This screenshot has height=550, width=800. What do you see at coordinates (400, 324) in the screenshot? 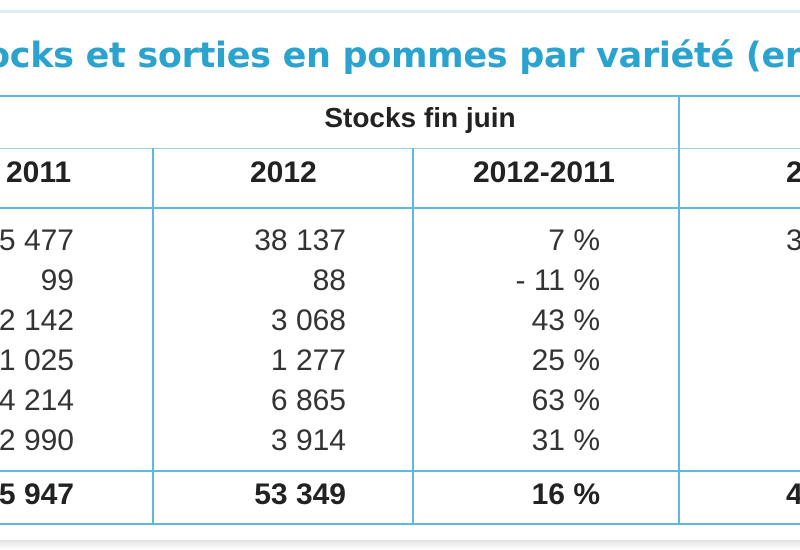
I see `table-row: 2 142 3 068 43 %` at bounding box center [400, 324].